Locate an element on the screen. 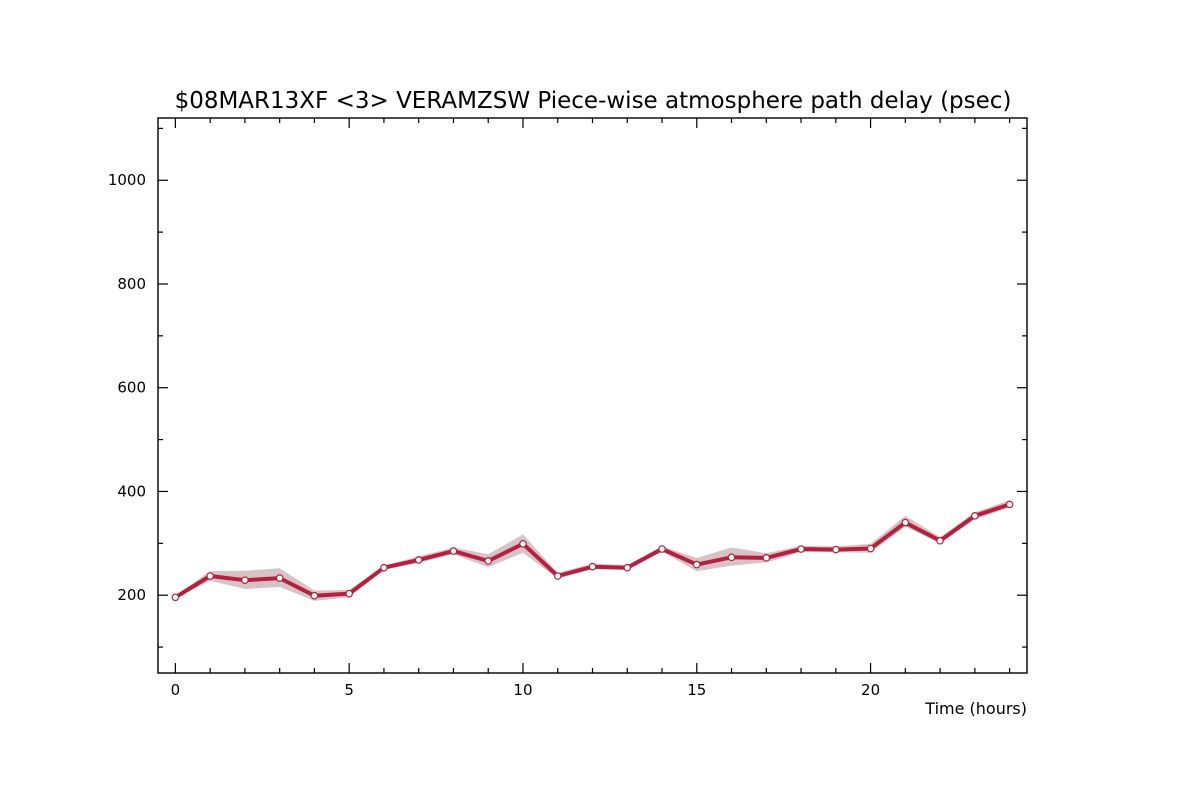 This screenshot has width=1186, height=791. y-tick-label: 1000 is located at coordinates (127, 180).